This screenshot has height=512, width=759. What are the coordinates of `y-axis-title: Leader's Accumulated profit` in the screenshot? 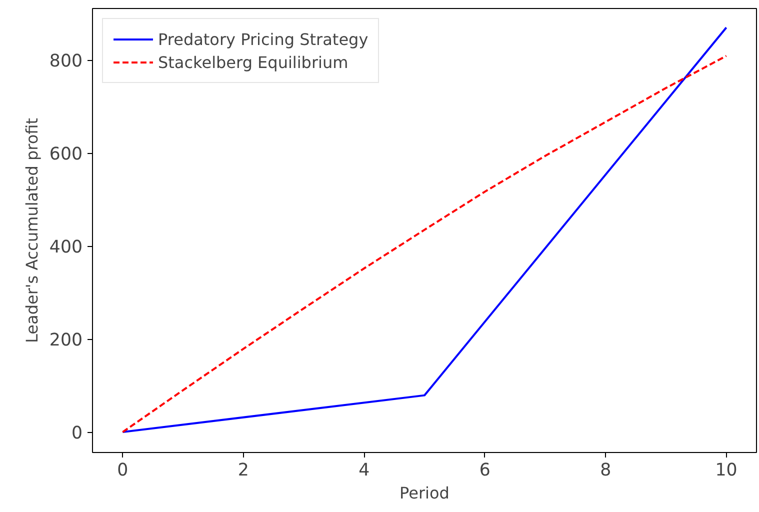 It's located at (32, 230).